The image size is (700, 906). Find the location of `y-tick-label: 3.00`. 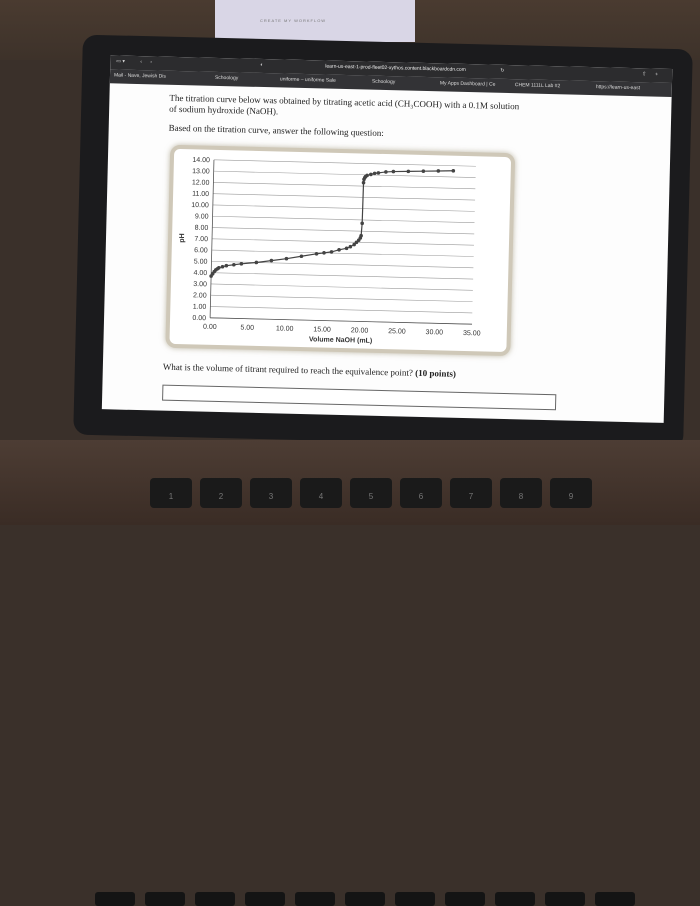

y-tick-label: 3.00 is located at coordinates (200, 284).